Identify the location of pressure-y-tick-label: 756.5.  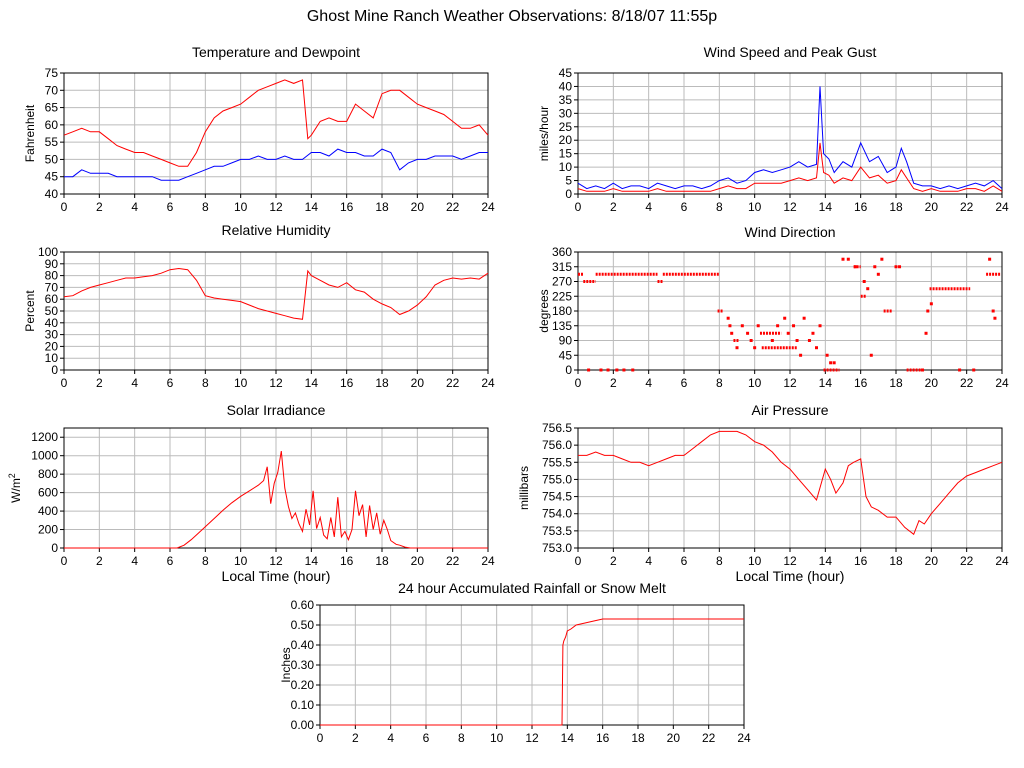
(557, 428).